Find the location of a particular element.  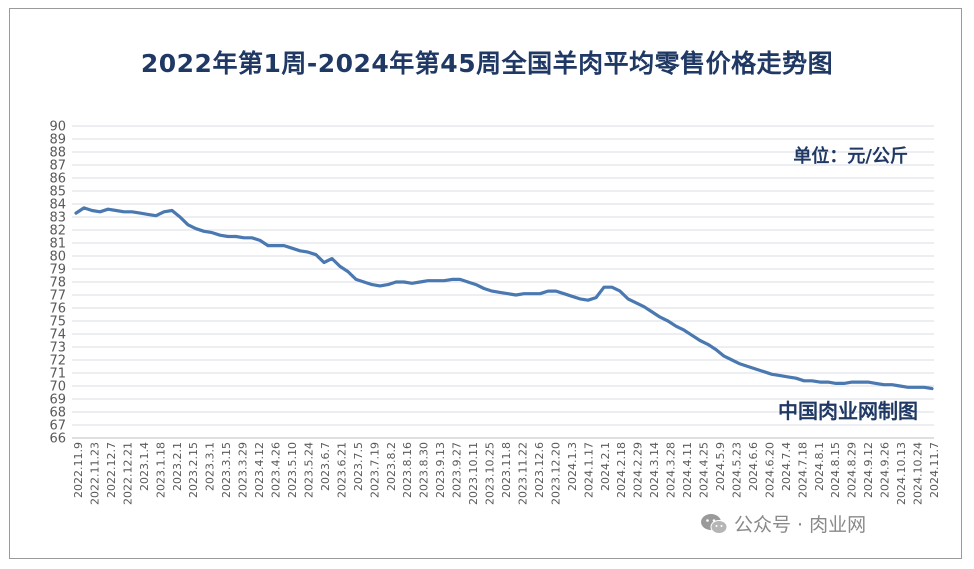

x-tick-label: 2024.7.18 is located at coordinates (802, 470).